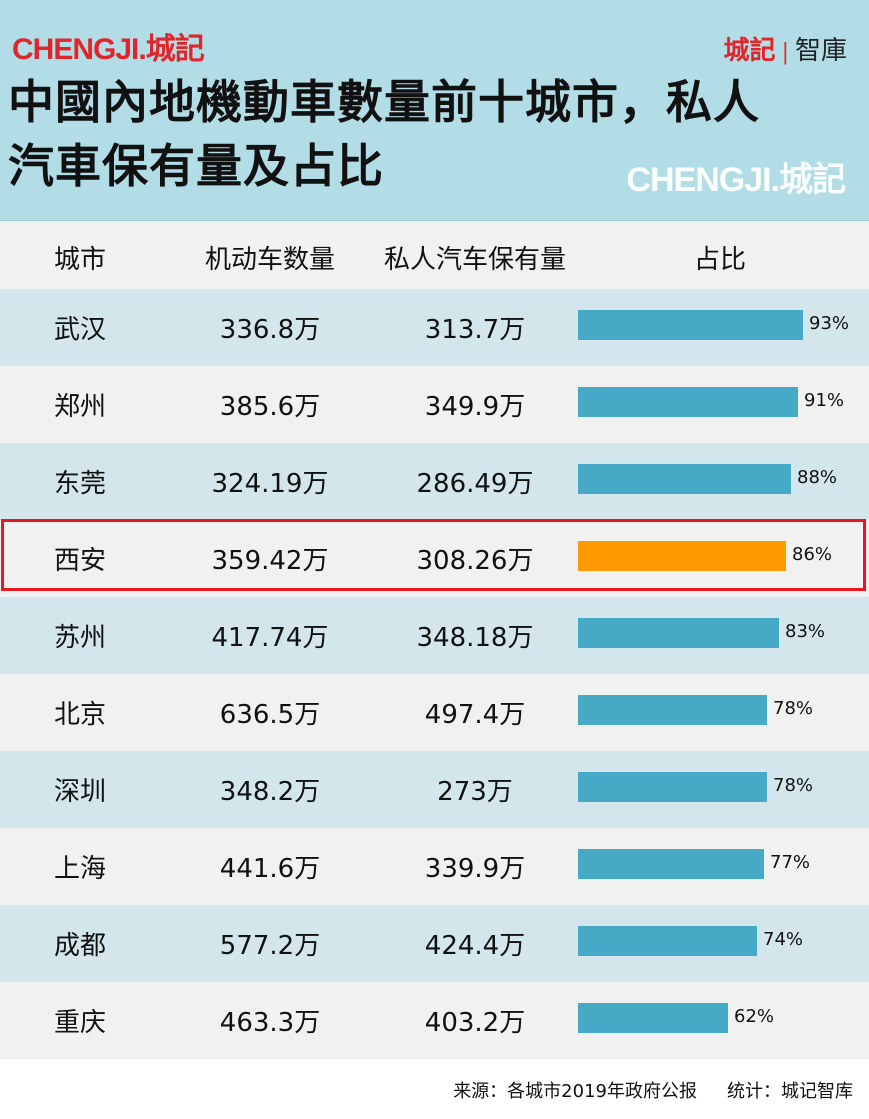  I want to click on table-header: 城市 机动车数量 私人汽车保有量 占比, so click(434, 254).